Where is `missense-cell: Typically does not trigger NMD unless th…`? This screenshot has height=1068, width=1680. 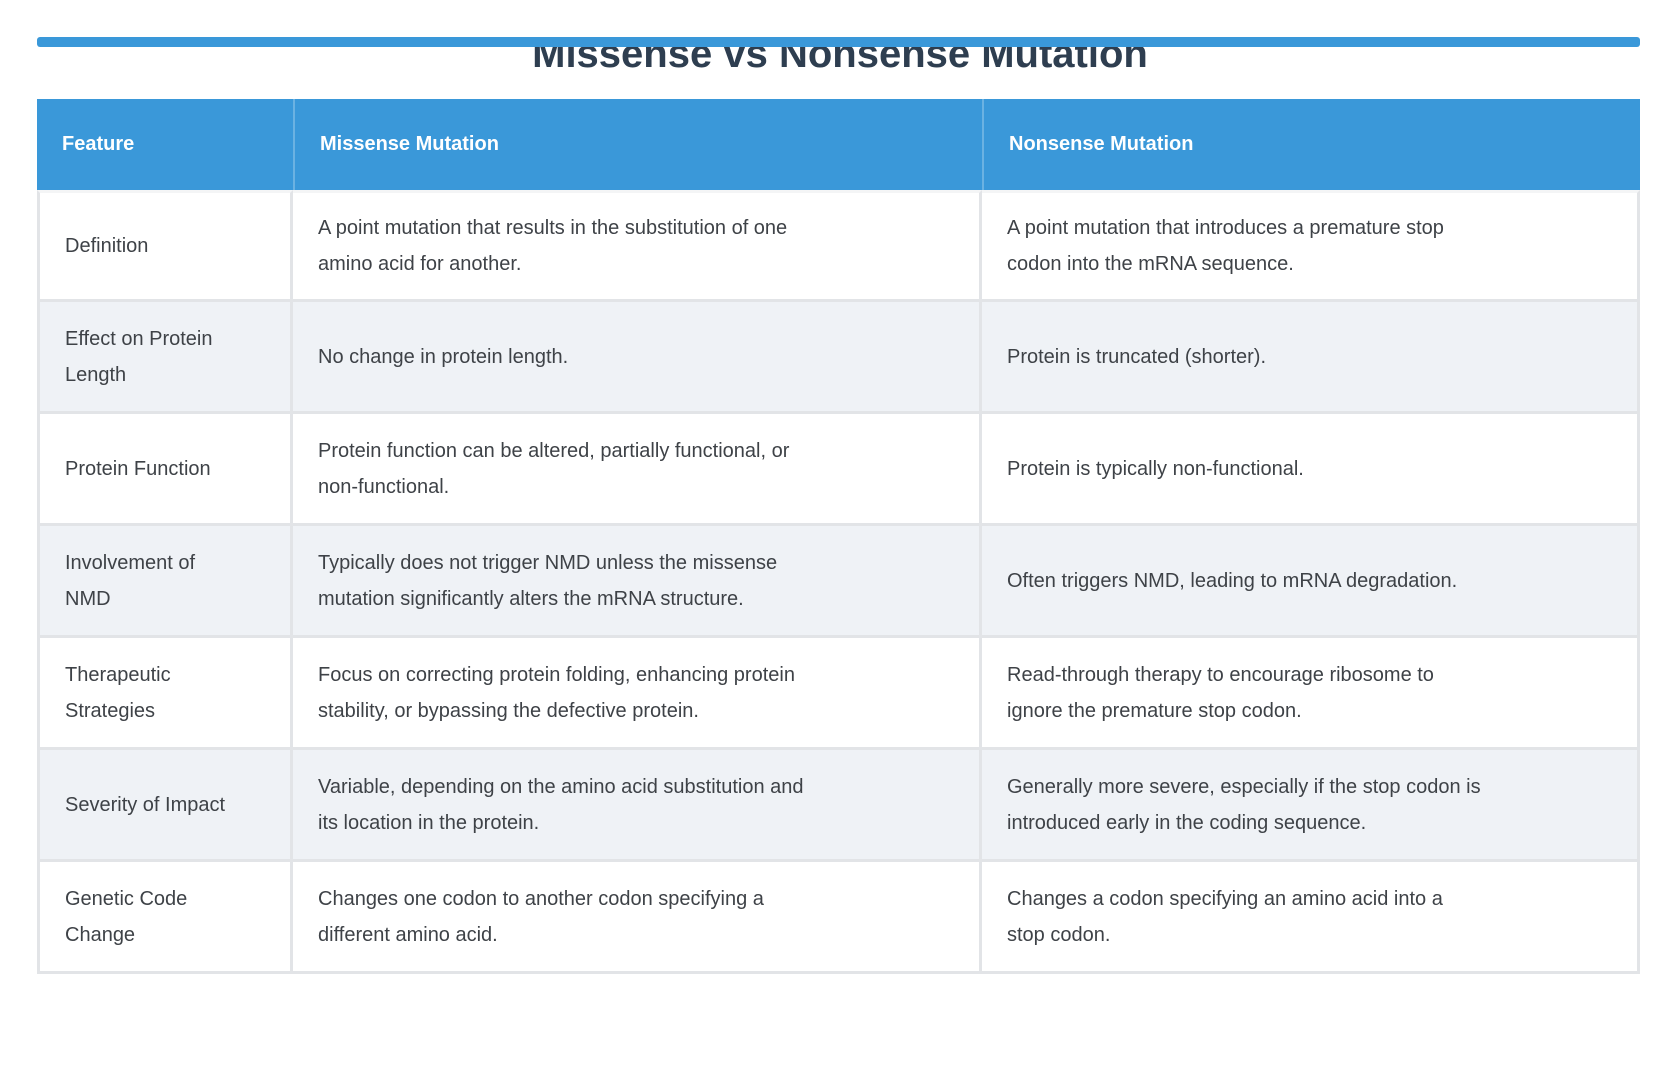
missense-cell: Typically does not trigger NMD unless th… is located at coordinates (637, 582).